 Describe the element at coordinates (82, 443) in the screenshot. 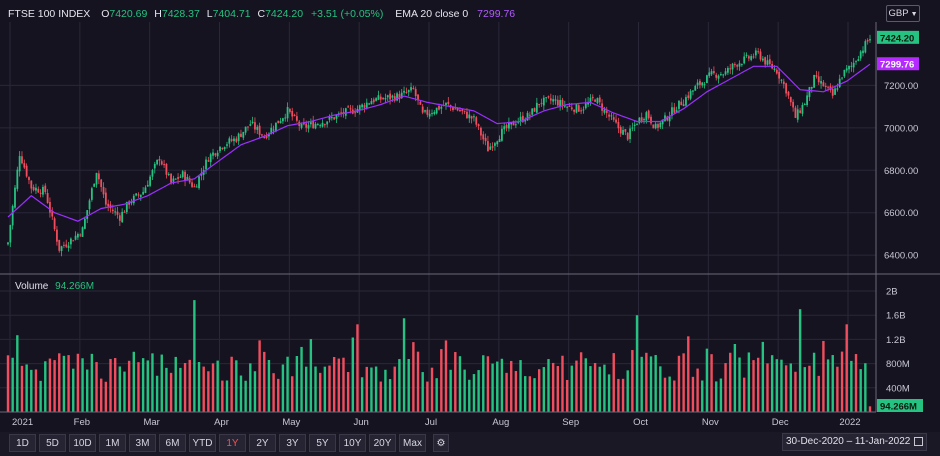

I see `range-button-10d: 10D` at that location.